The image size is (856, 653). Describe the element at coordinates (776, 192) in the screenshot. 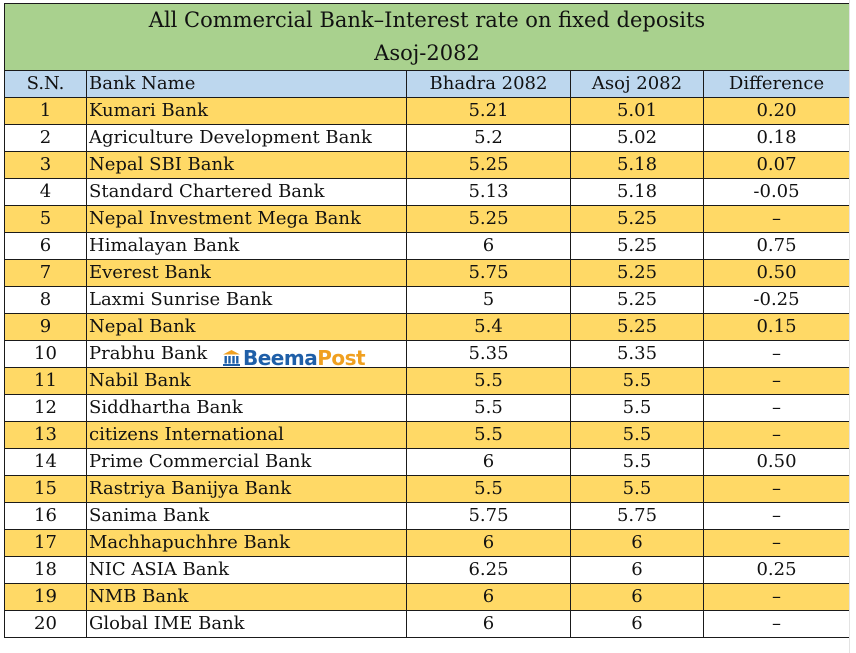

I see `cell-difference: -0.05` at that location.